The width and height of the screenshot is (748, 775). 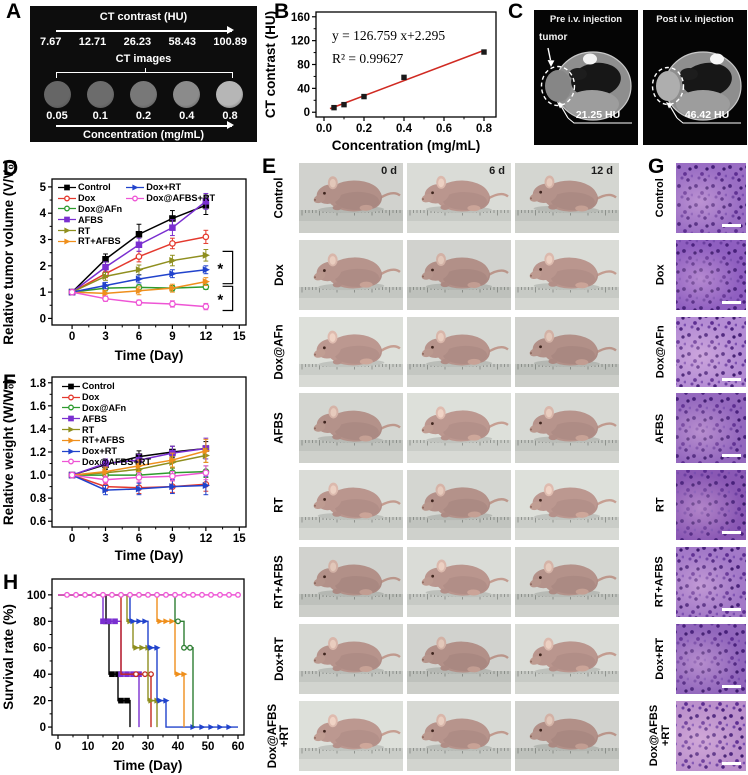 I want to click on y-tick-label: 0, so click(x=307, y=113).